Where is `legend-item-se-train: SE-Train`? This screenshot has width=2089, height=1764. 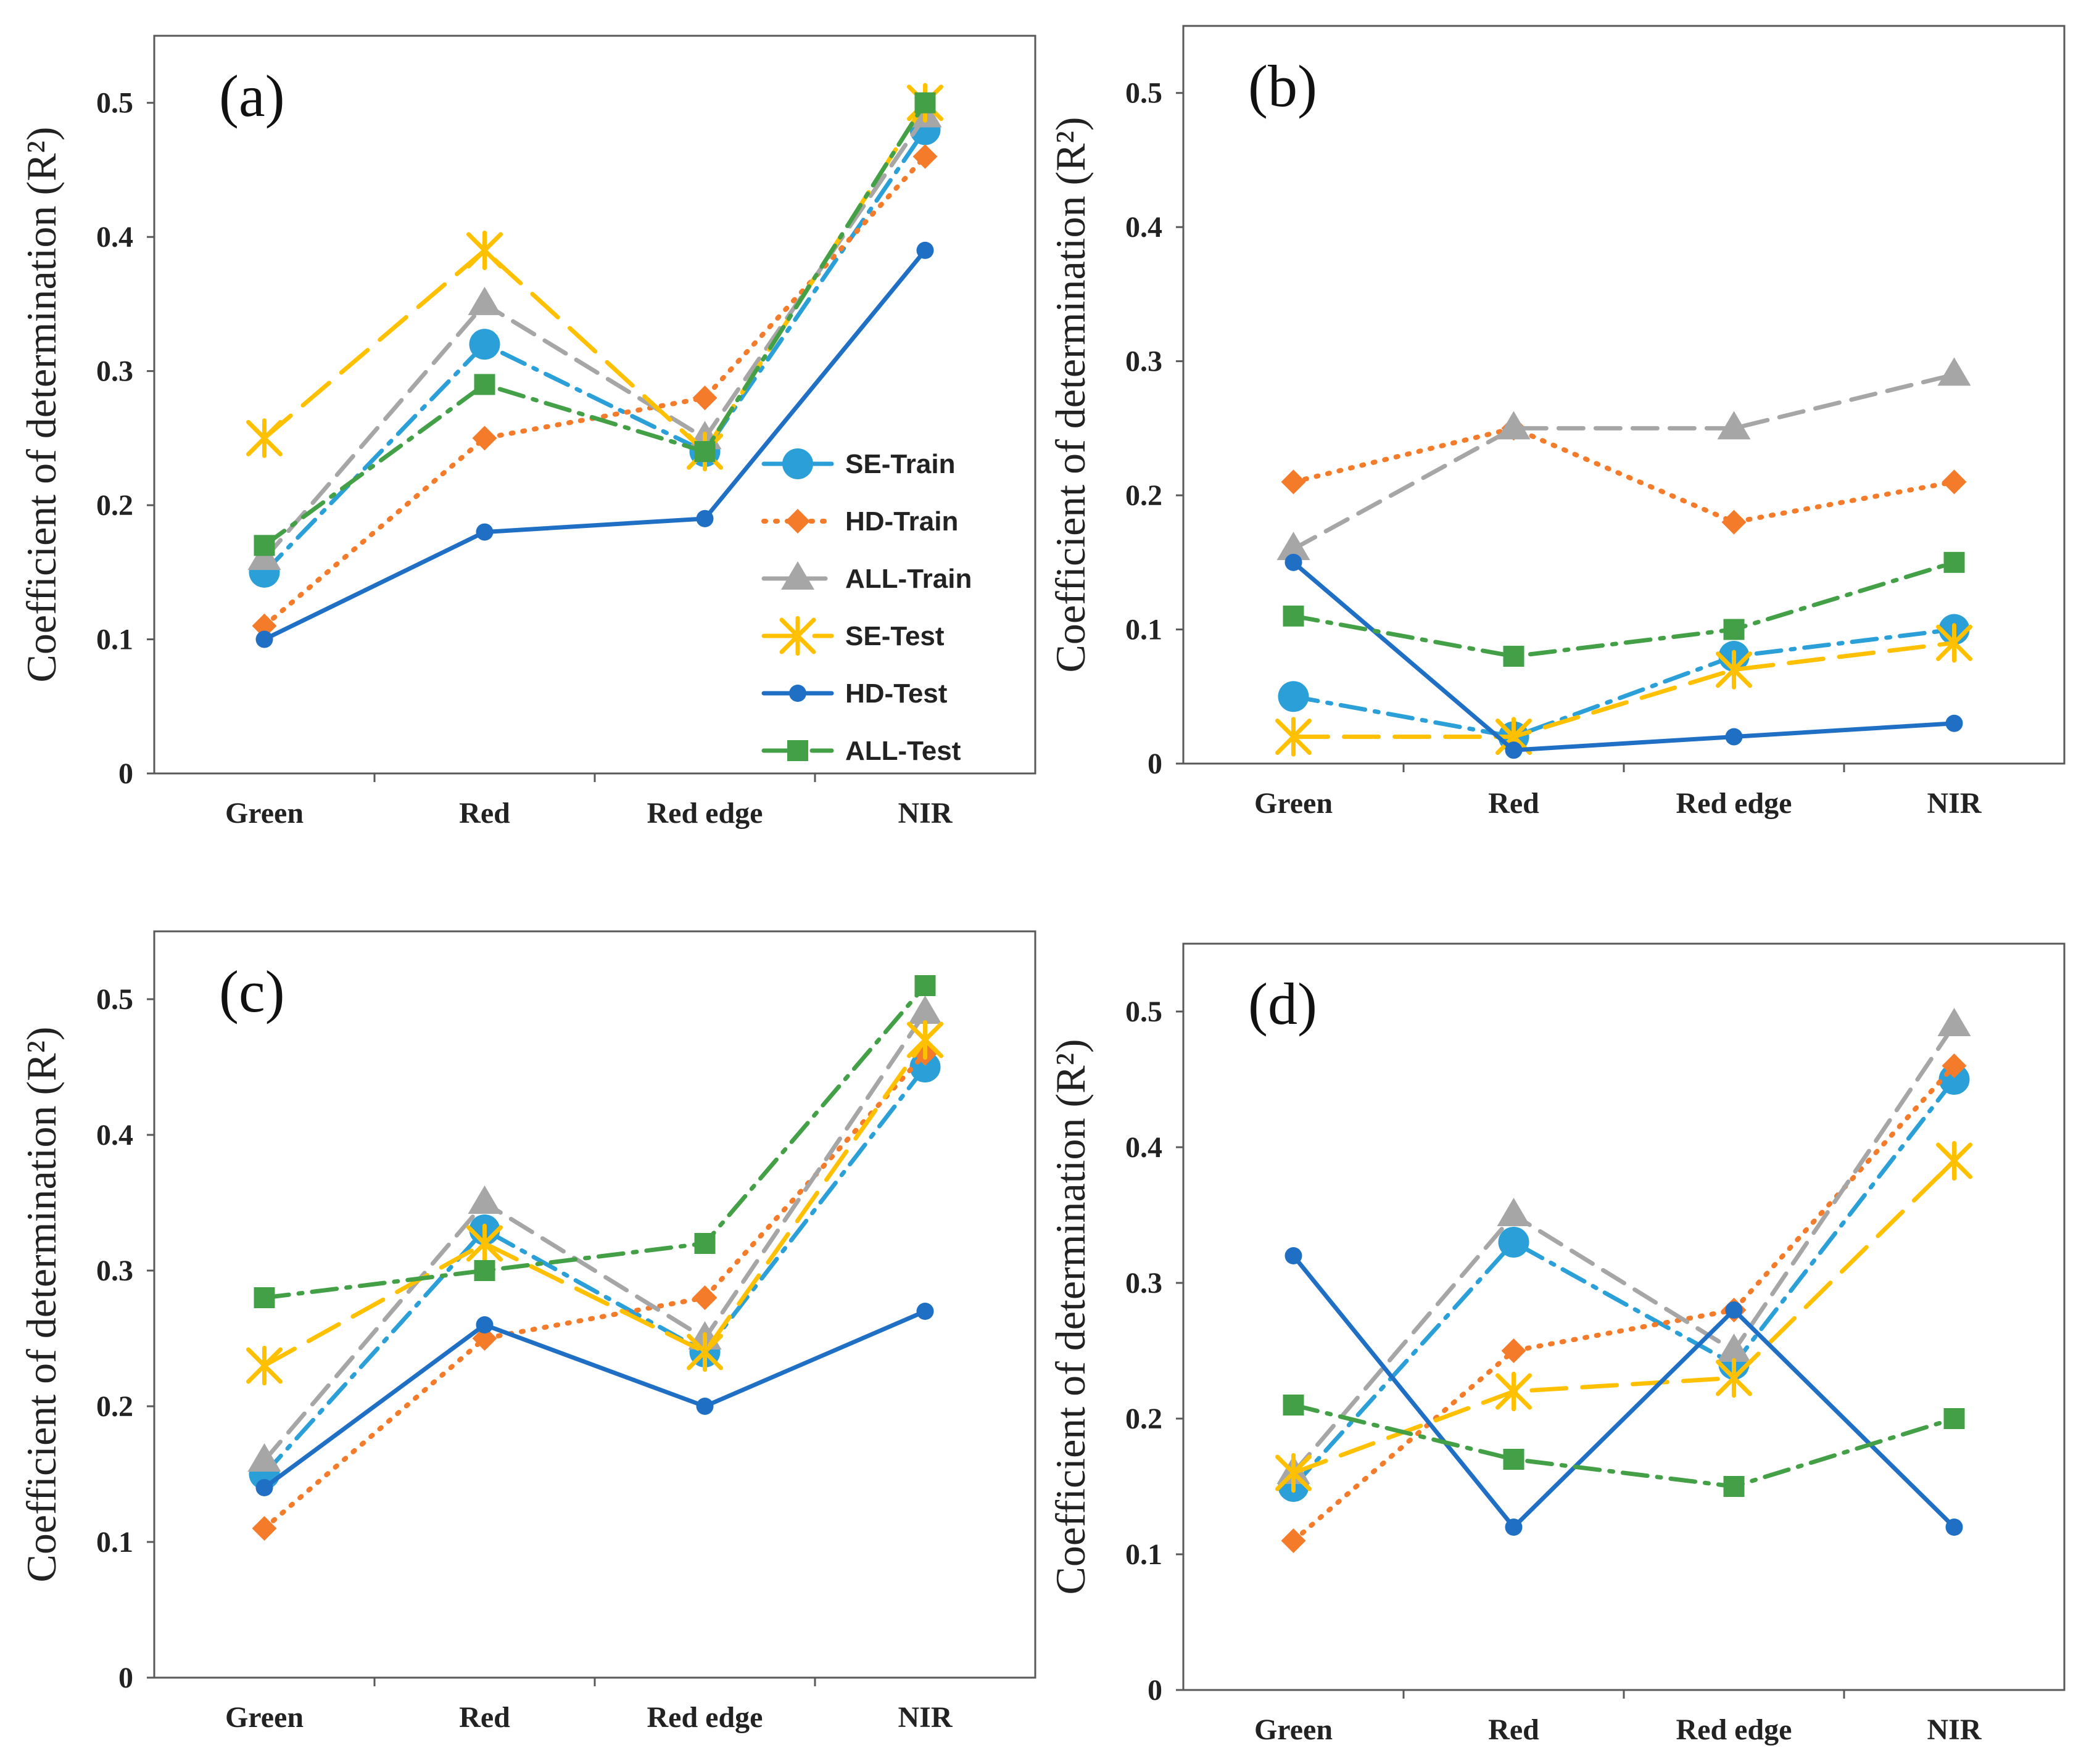
legend-item-se-train: SE-Train is located at coordinates (858, 463).